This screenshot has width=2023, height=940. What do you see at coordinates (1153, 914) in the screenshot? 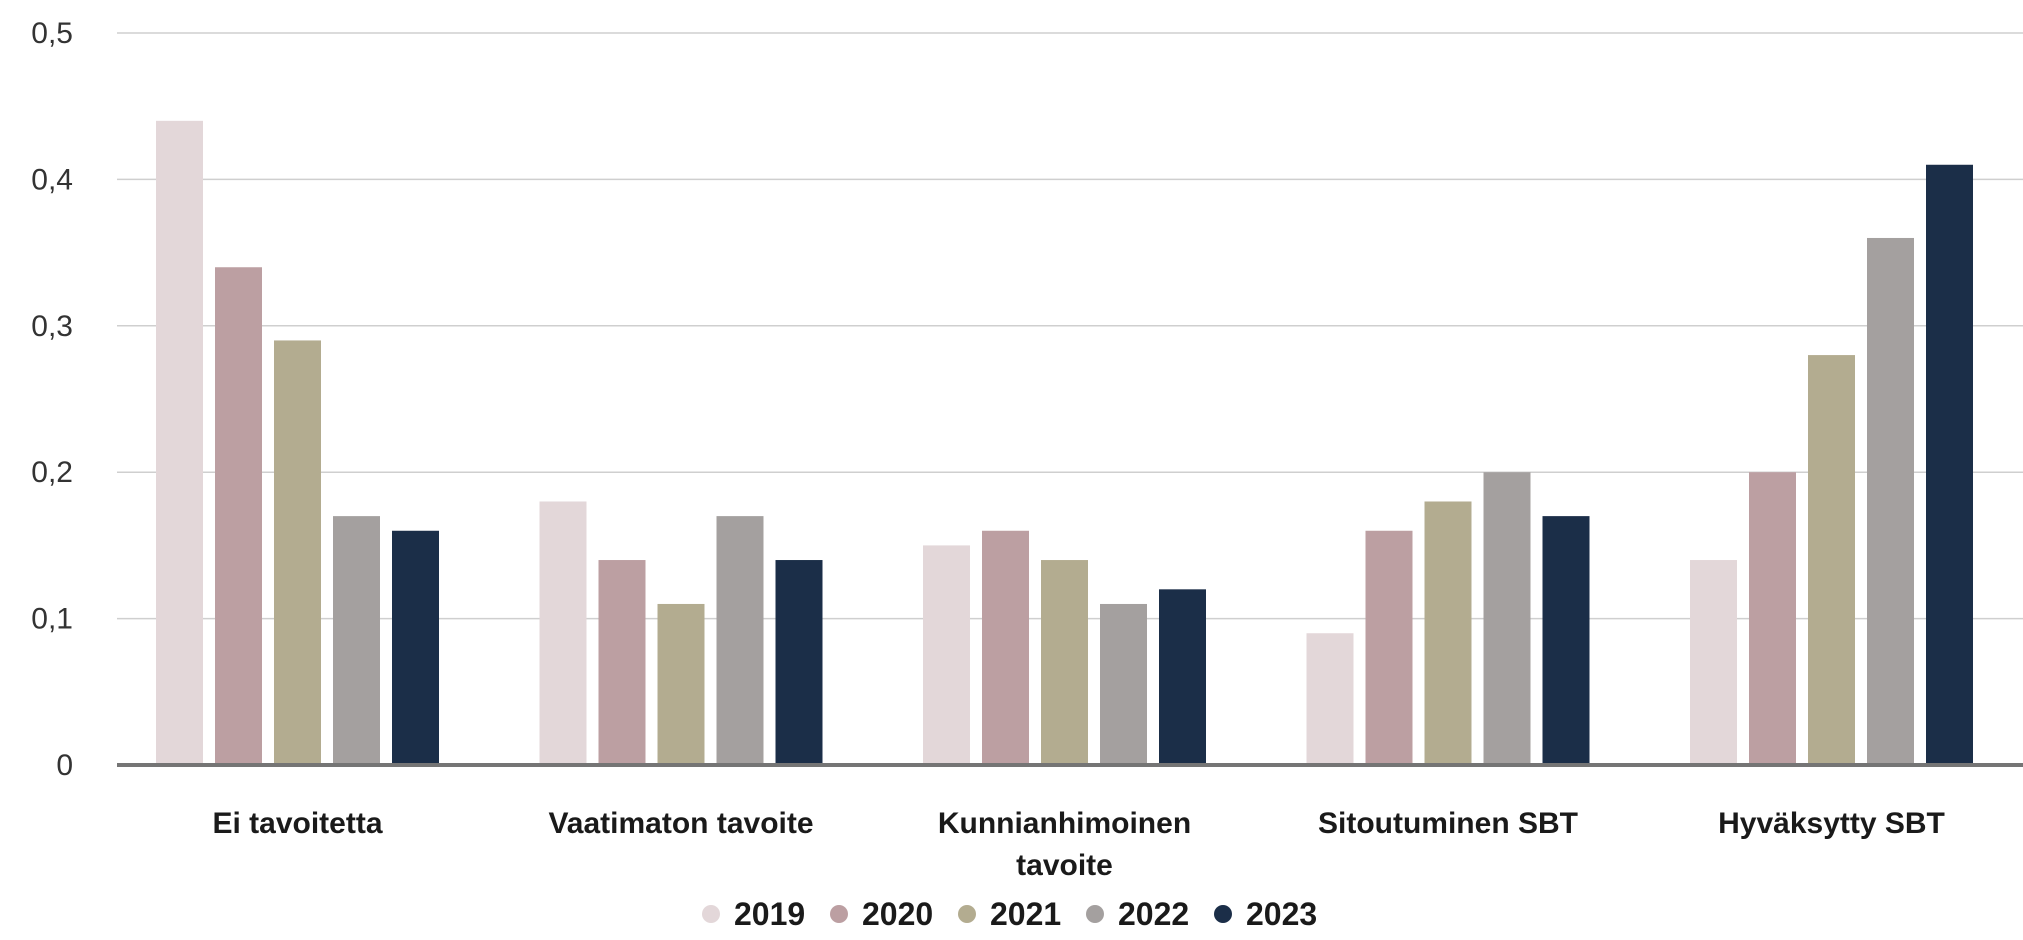
I see `legend-label: 2022` at bounding box center [1153, 914].